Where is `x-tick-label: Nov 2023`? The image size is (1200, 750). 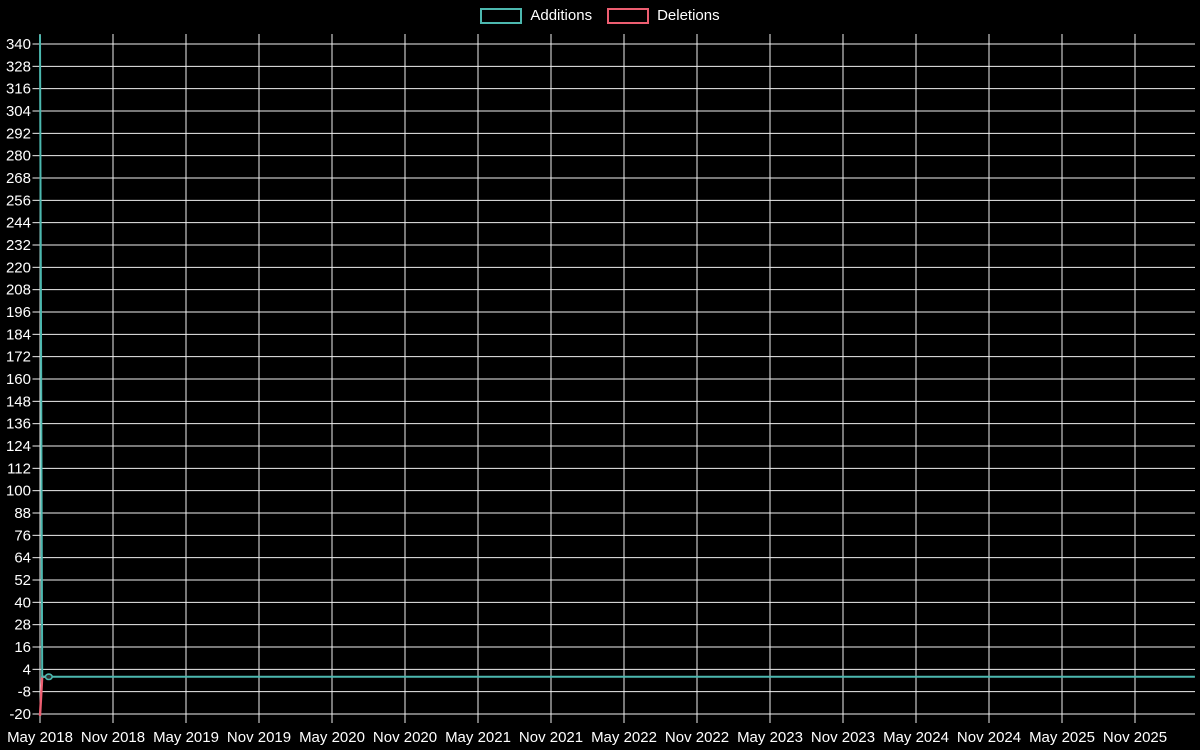
x-tick-label: Nov 2023 is located at coordinates (843, 737).